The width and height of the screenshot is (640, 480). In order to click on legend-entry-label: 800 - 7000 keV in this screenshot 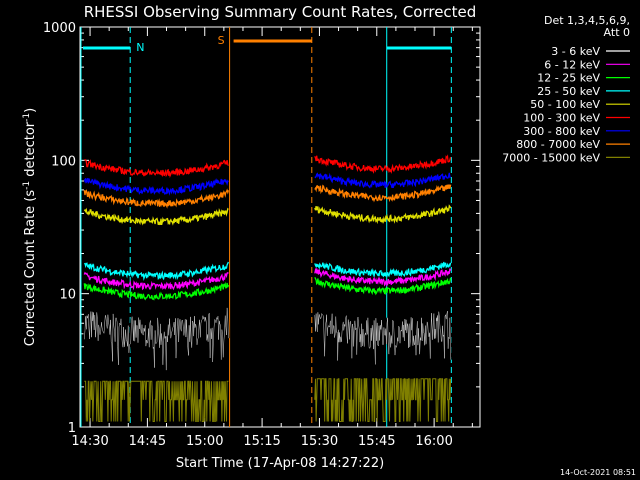, I will do `click(558, 144)`.